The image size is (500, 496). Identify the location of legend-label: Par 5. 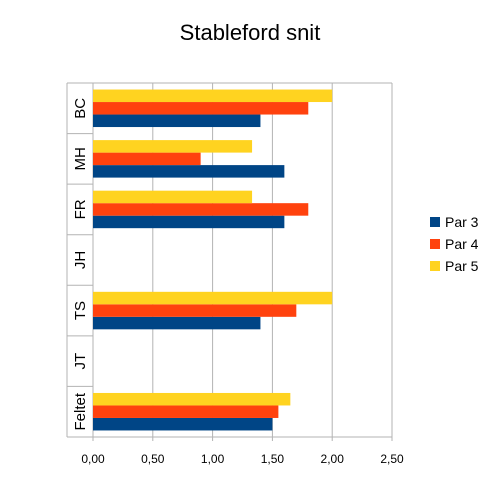
(462, 266).